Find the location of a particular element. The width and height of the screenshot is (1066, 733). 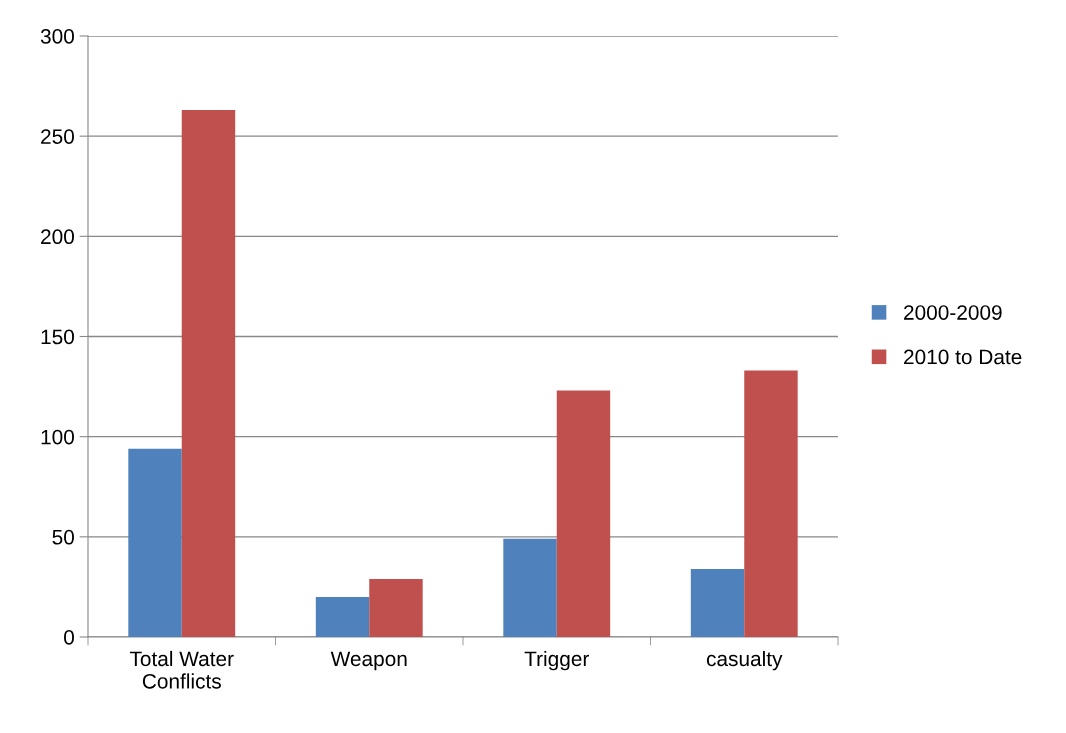

x-tick-label: Weapon is located at coordinates (368, 661).